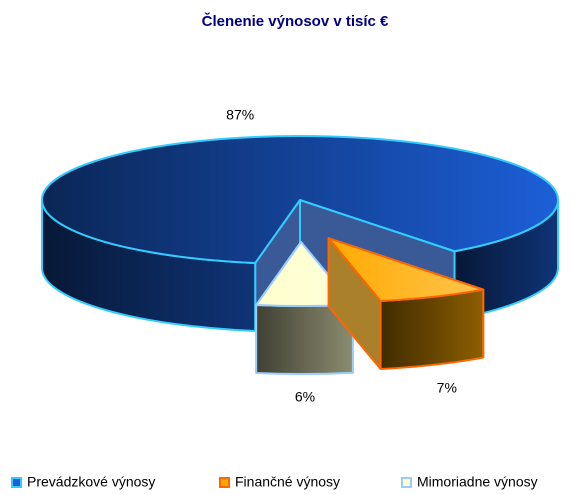 The width and height of the screenshot is (577, 495). What do you see at coordinates (295, 21) in the screenshot?
I see `chart-title: Členenie výnosov v tisíc €` at bounding box center [295, 21].